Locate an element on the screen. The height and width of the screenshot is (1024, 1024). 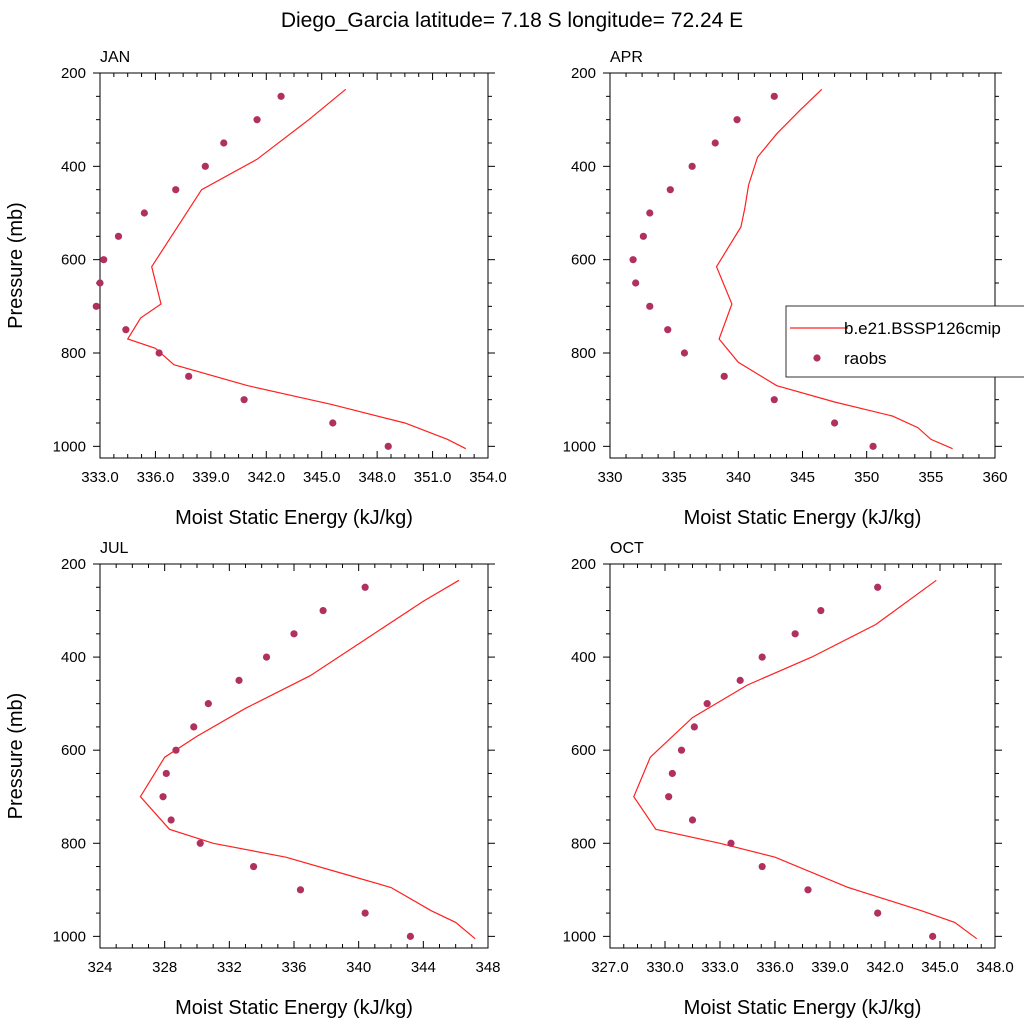
y-tick-label: 1000 is located at coordinates (579, 446).